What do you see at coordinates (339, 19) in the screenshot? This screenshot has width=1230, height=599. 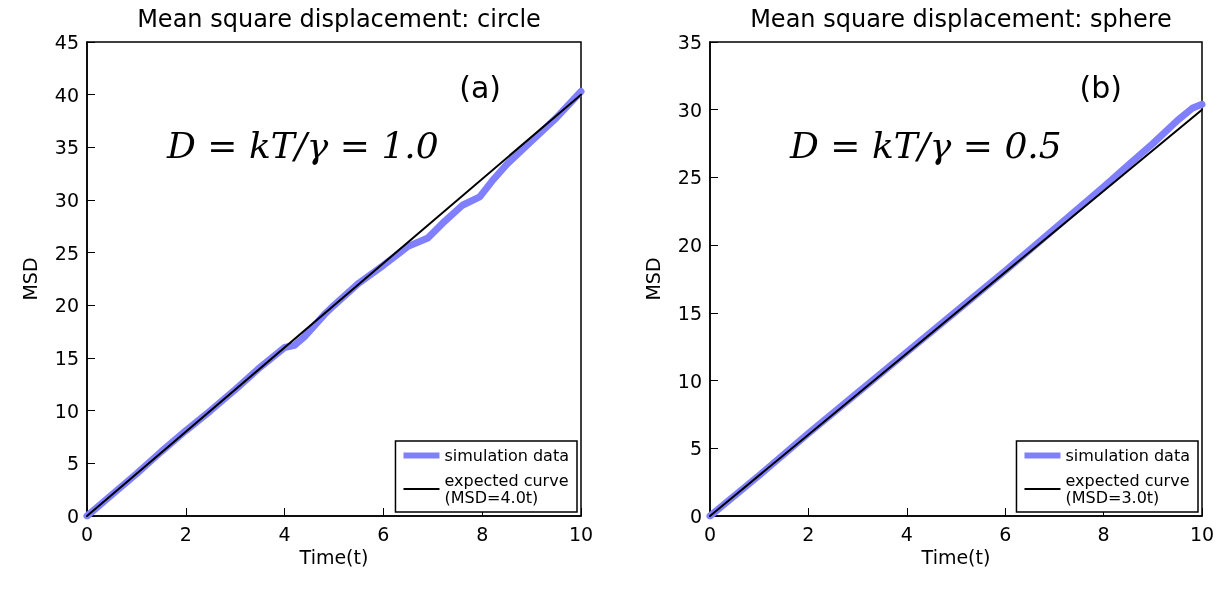 I see `chart-title: Mean square displacement: circle` at bounding box center [339, 19].